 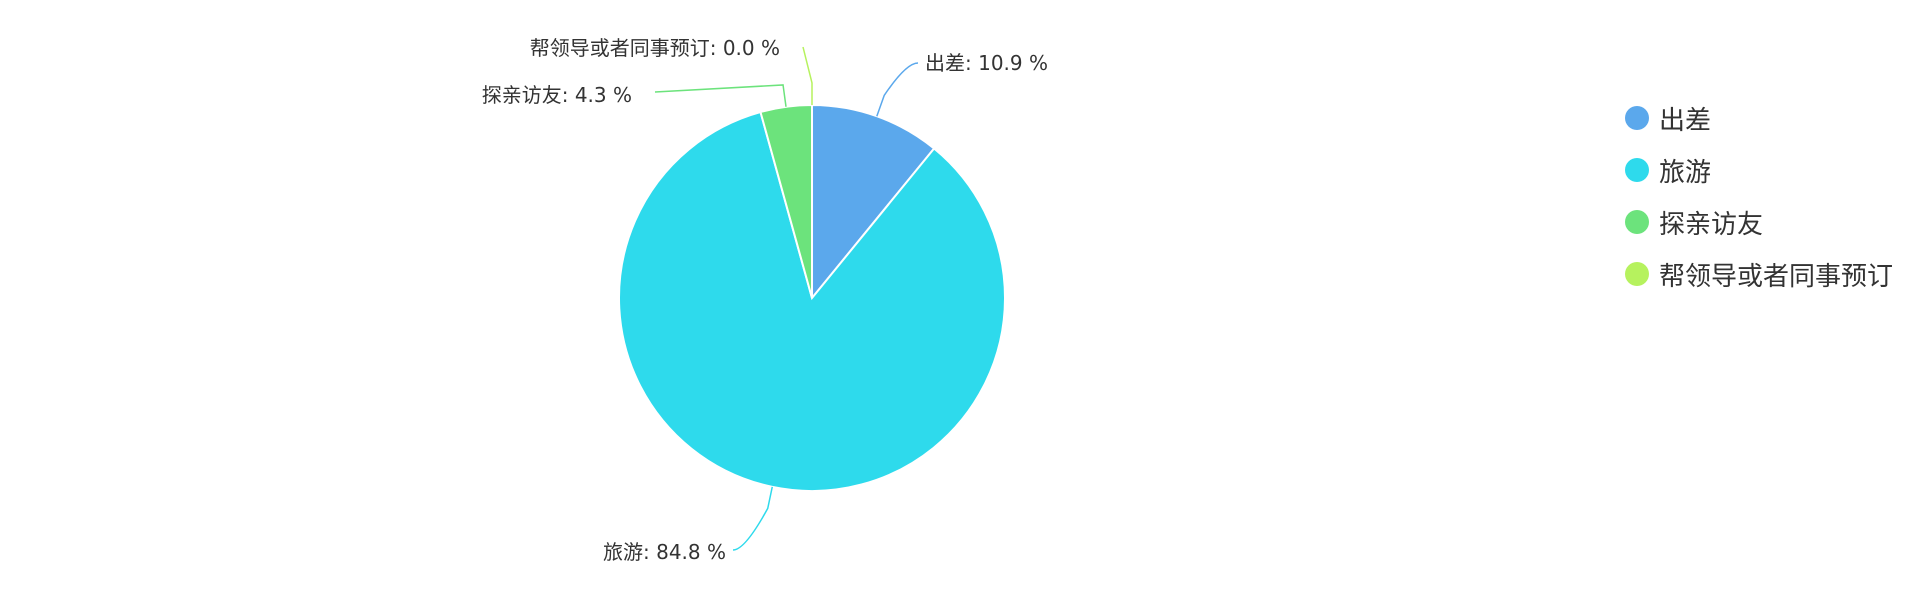 I want to click on legend-item-visiting-relatives: 探亲访友, so click(x=1759, y=222).